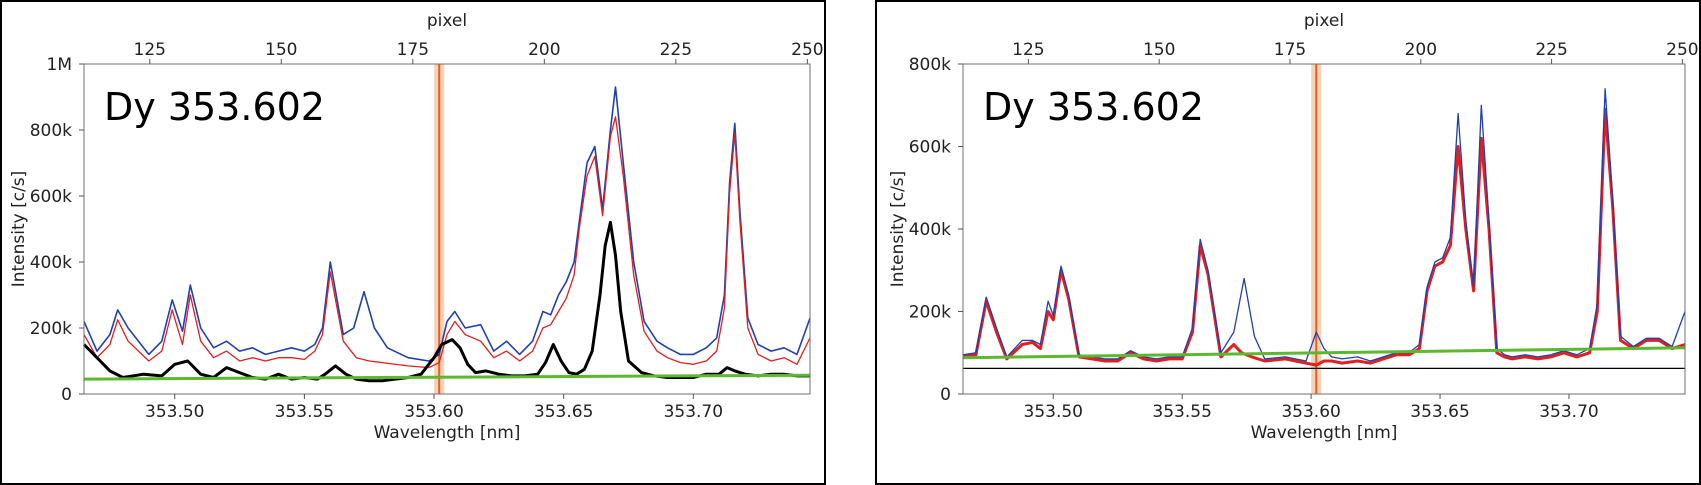  I want to click on y-tick-label: 1M, so click(59, 65).